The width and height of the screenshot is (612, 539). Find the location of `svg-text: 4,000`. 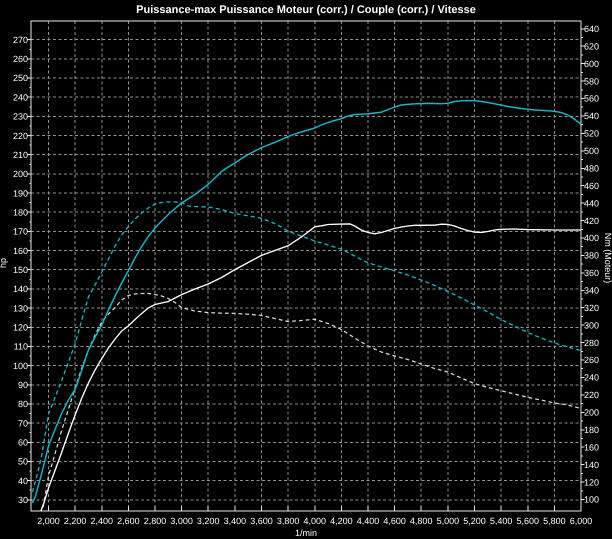

svg-text: 4,000 is located at coordinates (315, 521).